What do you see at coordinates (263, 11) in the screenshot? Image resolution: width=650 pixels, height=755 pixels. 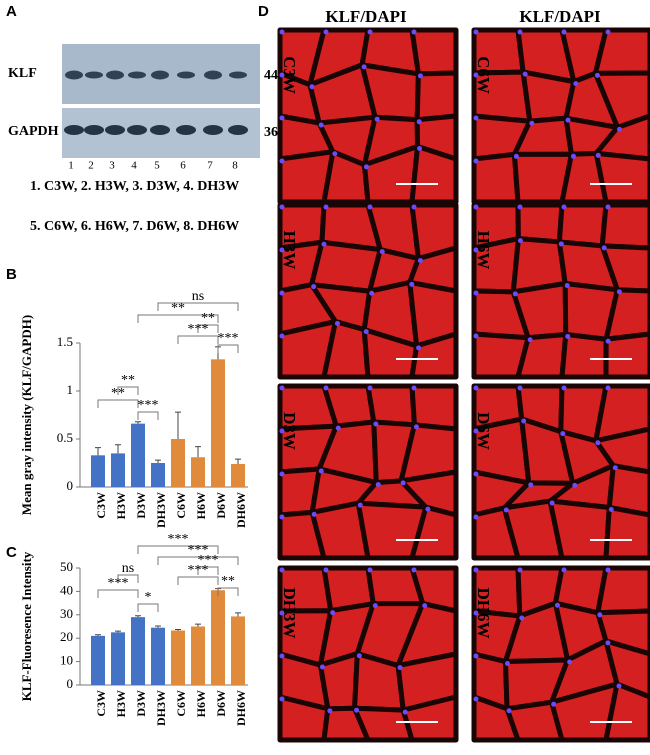 I see `panel-letter: D` at bounding box center [263, 11].